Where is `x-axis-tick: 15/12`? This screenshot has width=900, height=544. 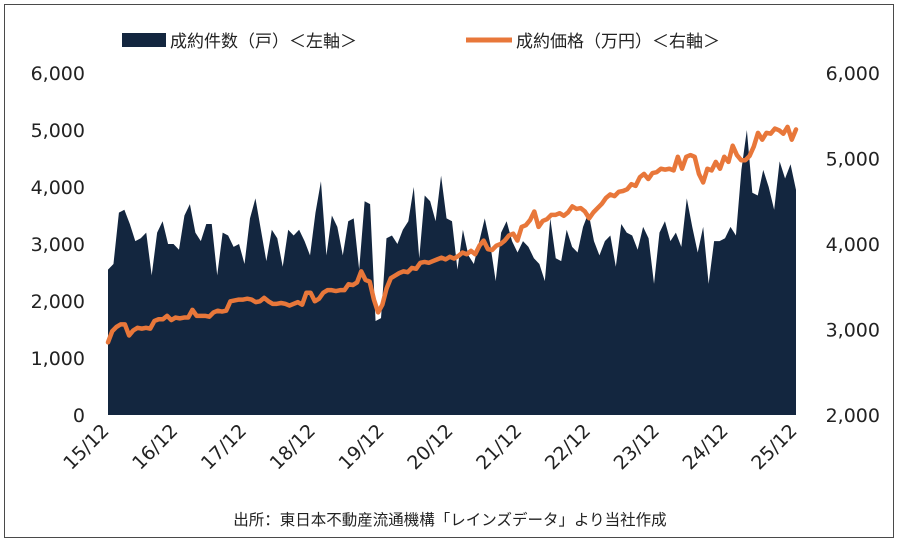
x-axis-tick: 15/12 is located at coordinates (86, 447).